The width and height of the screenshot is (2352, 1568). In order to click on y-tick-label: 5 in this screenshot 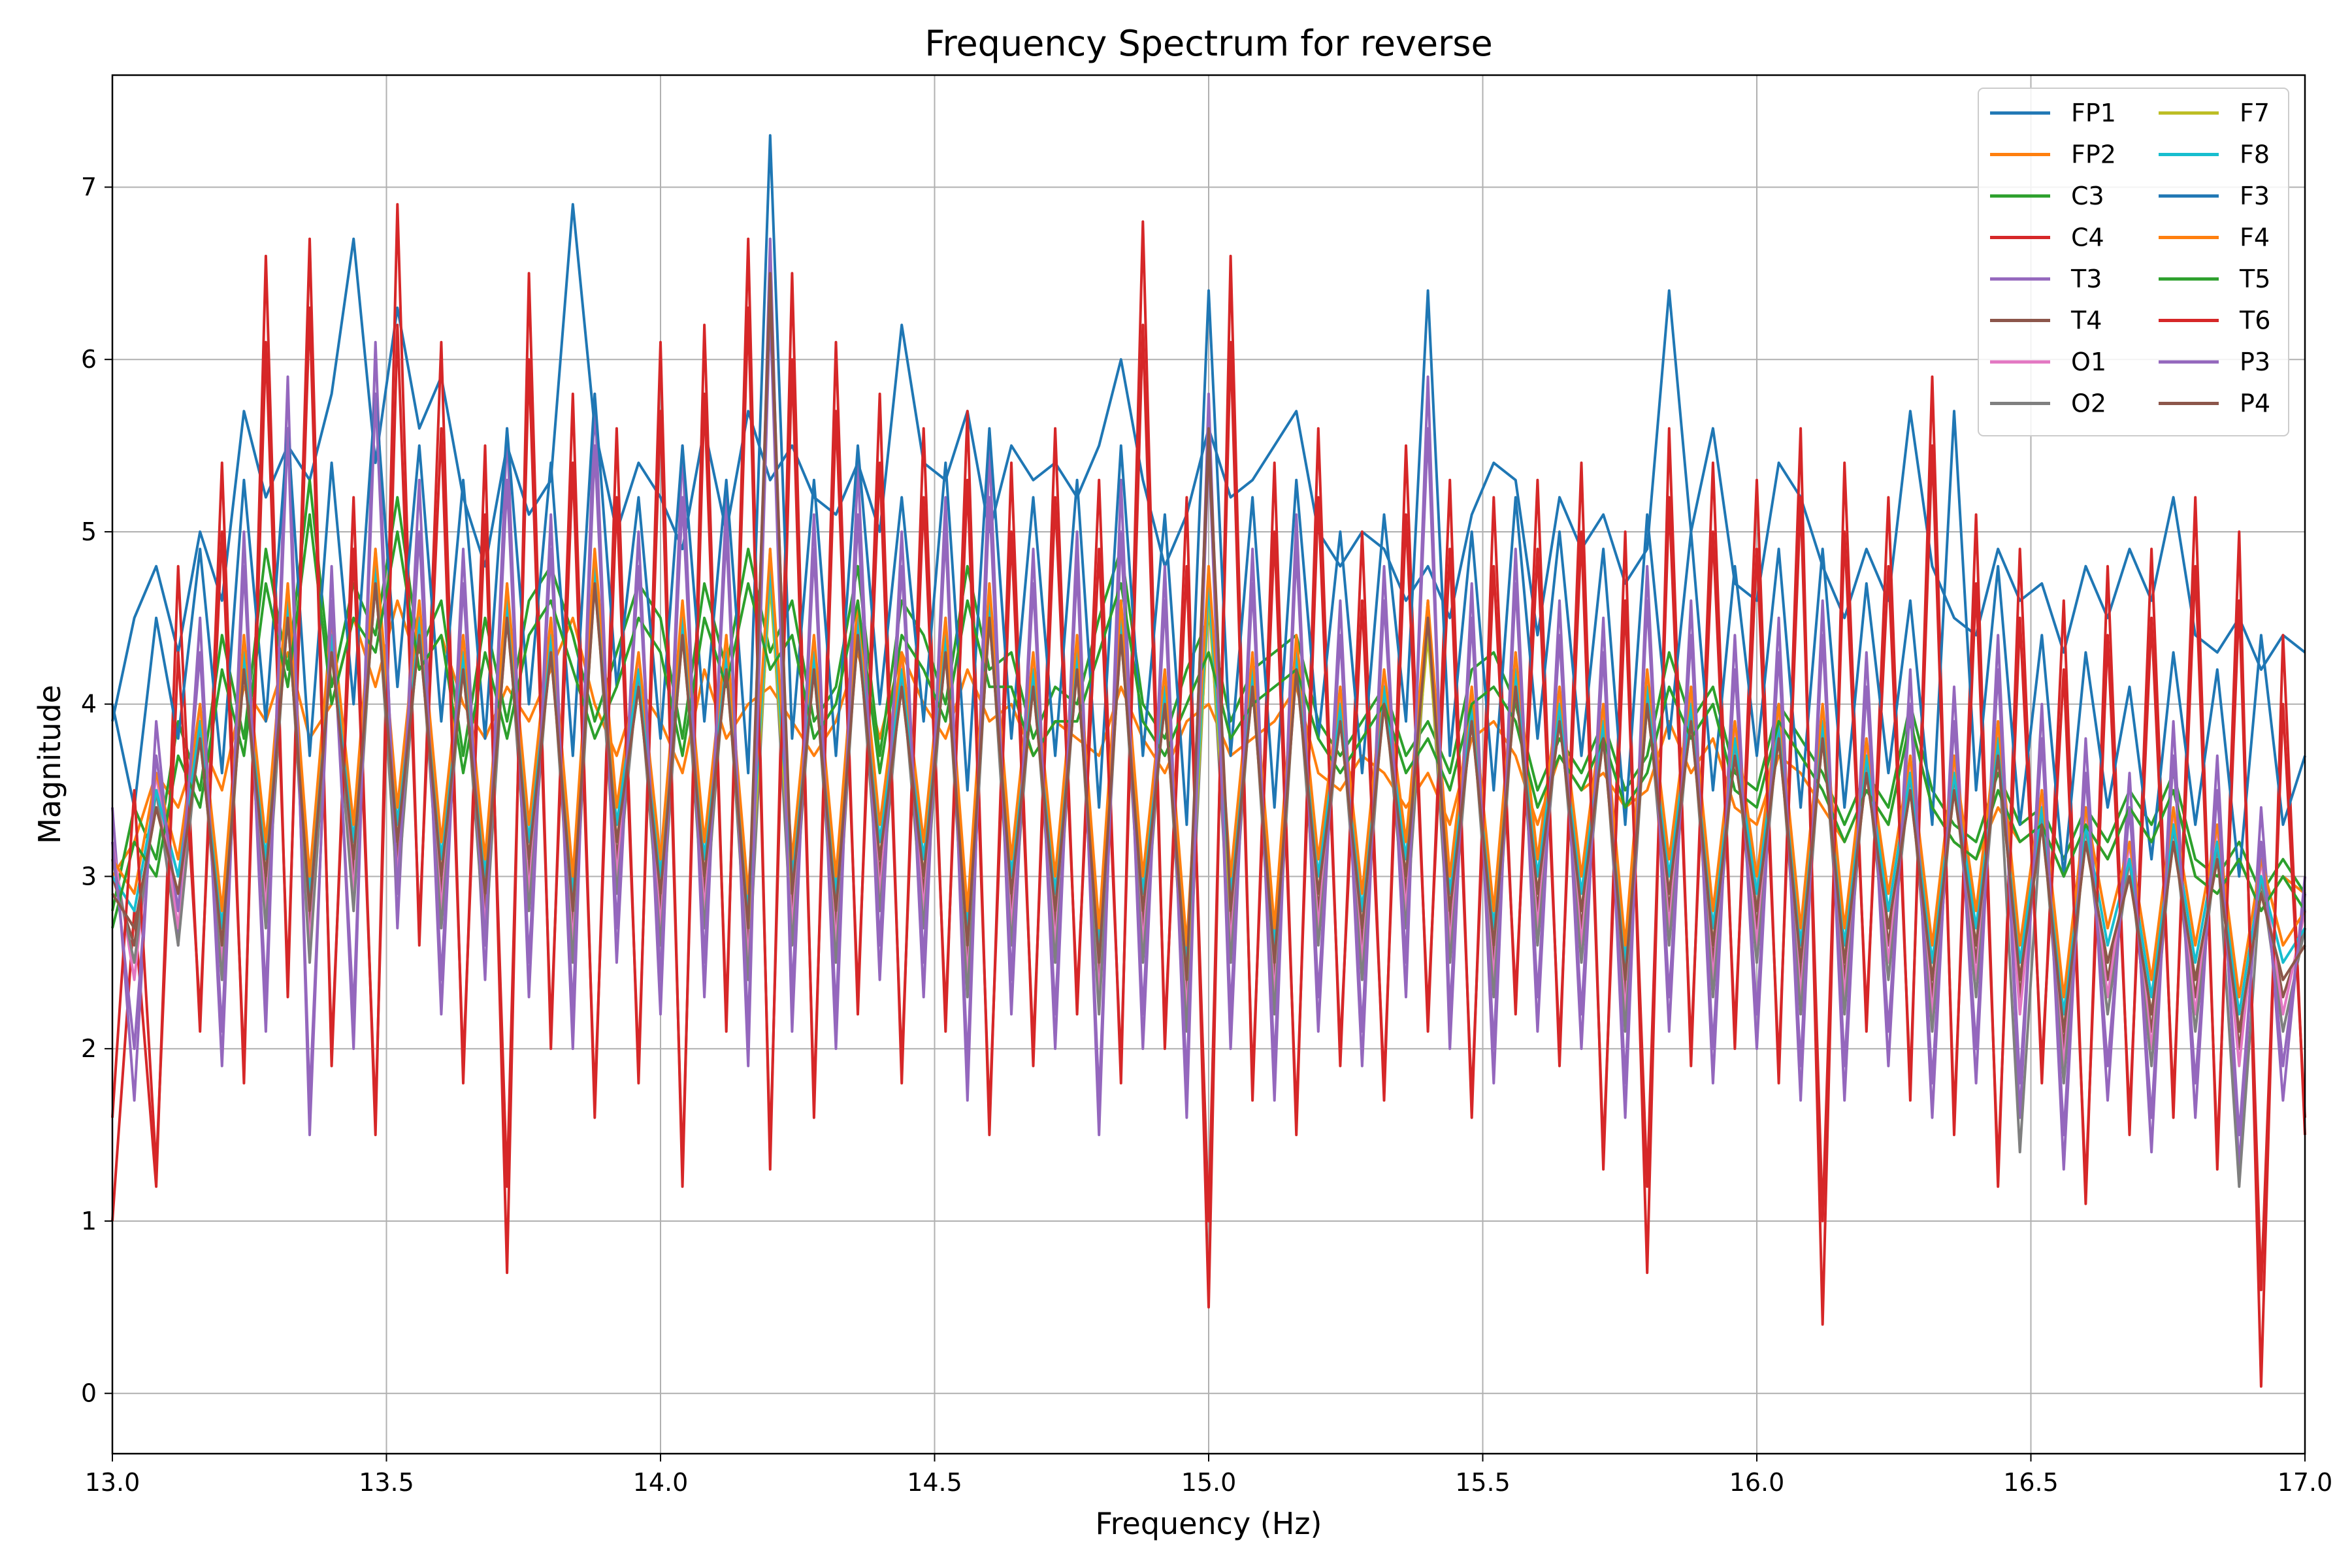, I will do `click(89, 531)`.